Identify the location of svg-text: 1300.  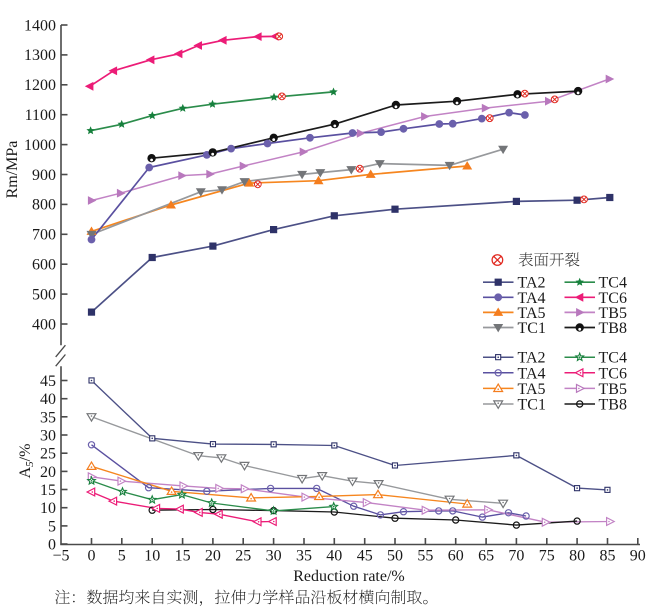
(40, 55).